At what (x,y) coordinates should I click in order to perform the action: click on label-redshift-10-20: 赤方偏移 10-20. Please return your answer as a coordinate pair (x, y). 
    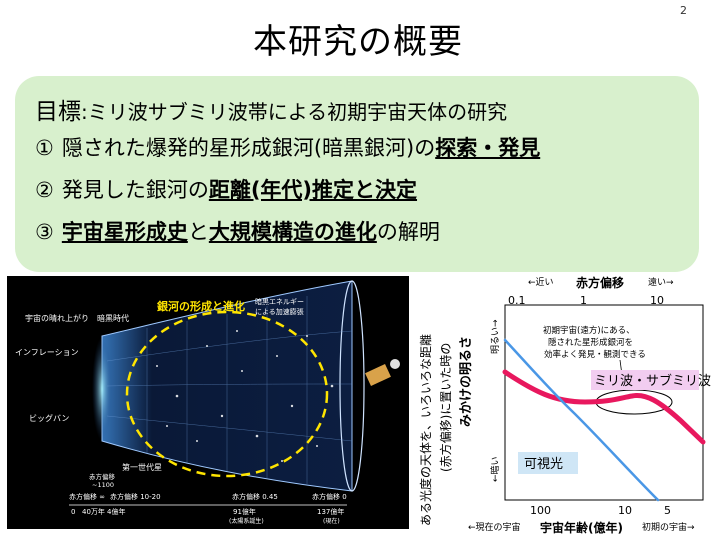
    Looking at the image, I should click on (135, 496).